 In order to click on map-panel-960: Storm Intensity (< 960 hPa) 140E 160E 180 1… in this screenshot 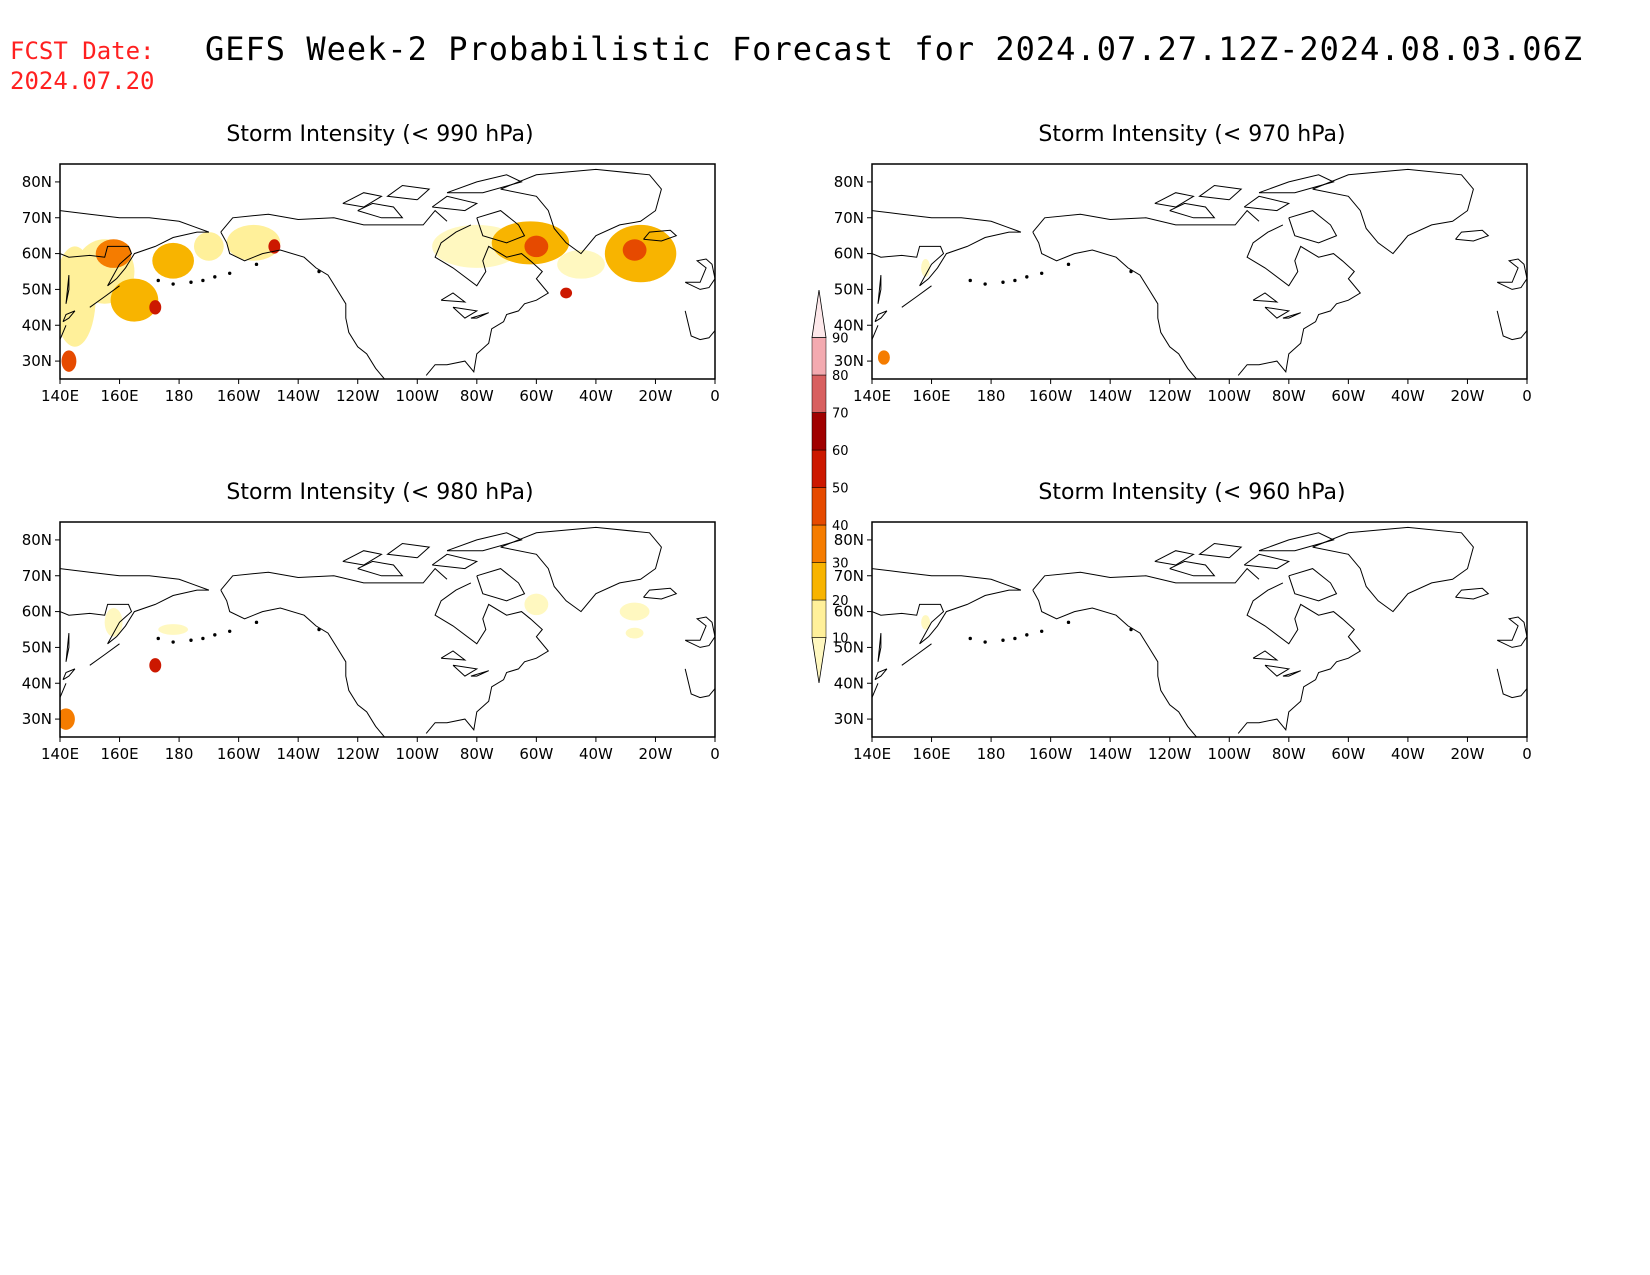, I will do `click(1192, 625)`.